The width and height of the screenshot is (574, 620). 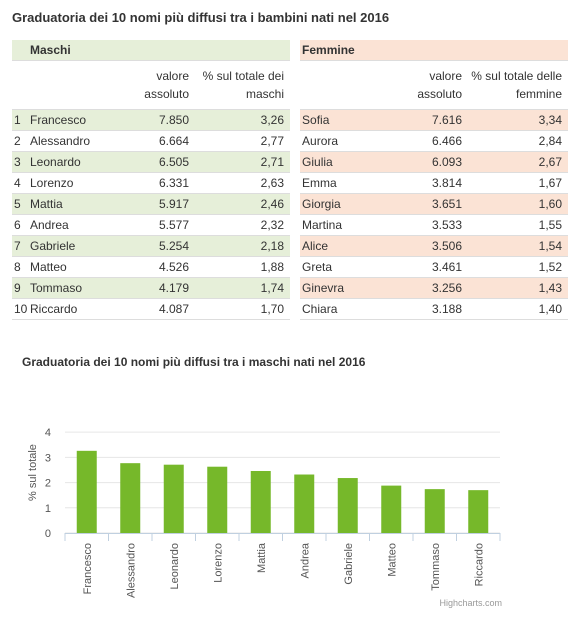 I want to click on table-cell: 1, so click(x=20, y=120).